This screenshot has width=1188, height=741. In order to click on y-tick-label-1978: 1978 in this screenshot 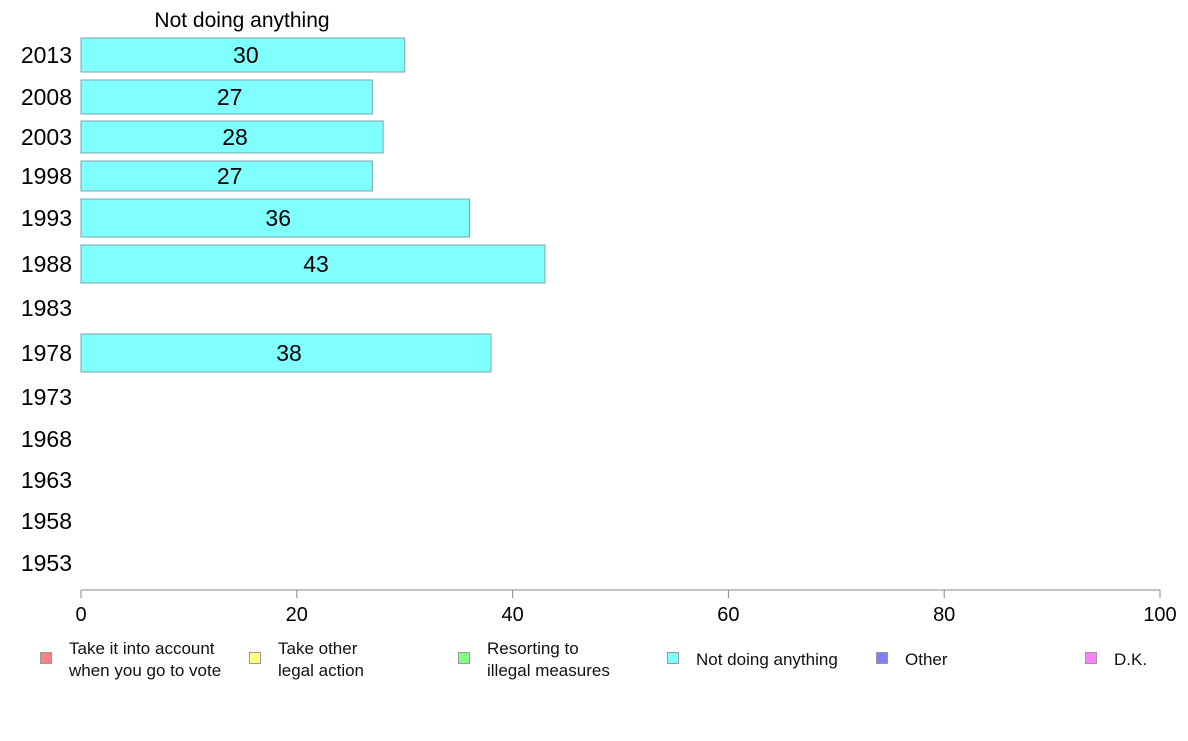, I will do `click(46, 353)`.